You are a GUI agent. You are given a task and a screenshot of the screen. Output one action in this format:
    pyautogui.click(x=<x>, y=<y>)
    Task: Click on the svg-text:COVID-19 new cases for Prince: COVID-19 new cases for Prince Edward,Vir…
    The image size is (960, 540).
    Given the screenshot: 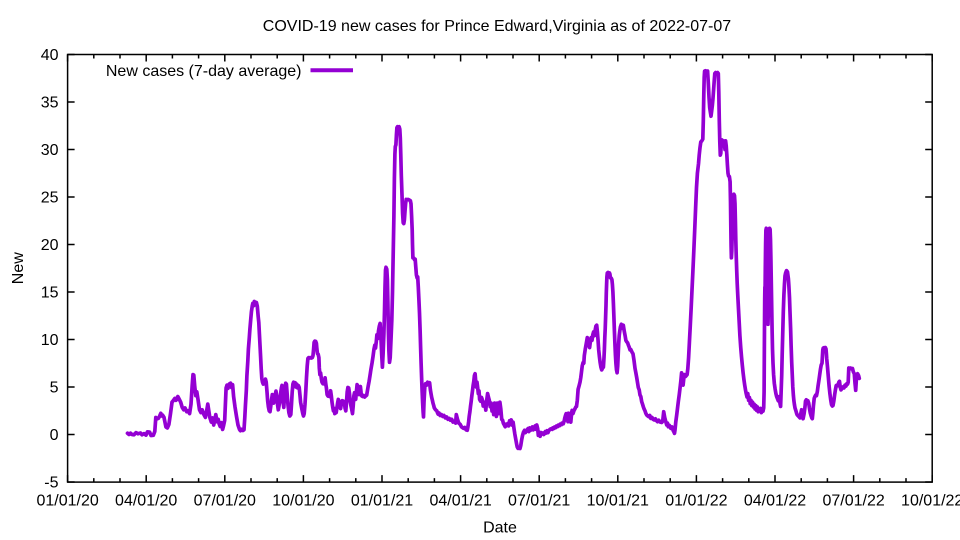 What is the action you would take?
    pyautogui.click(x=497, y=26)
    